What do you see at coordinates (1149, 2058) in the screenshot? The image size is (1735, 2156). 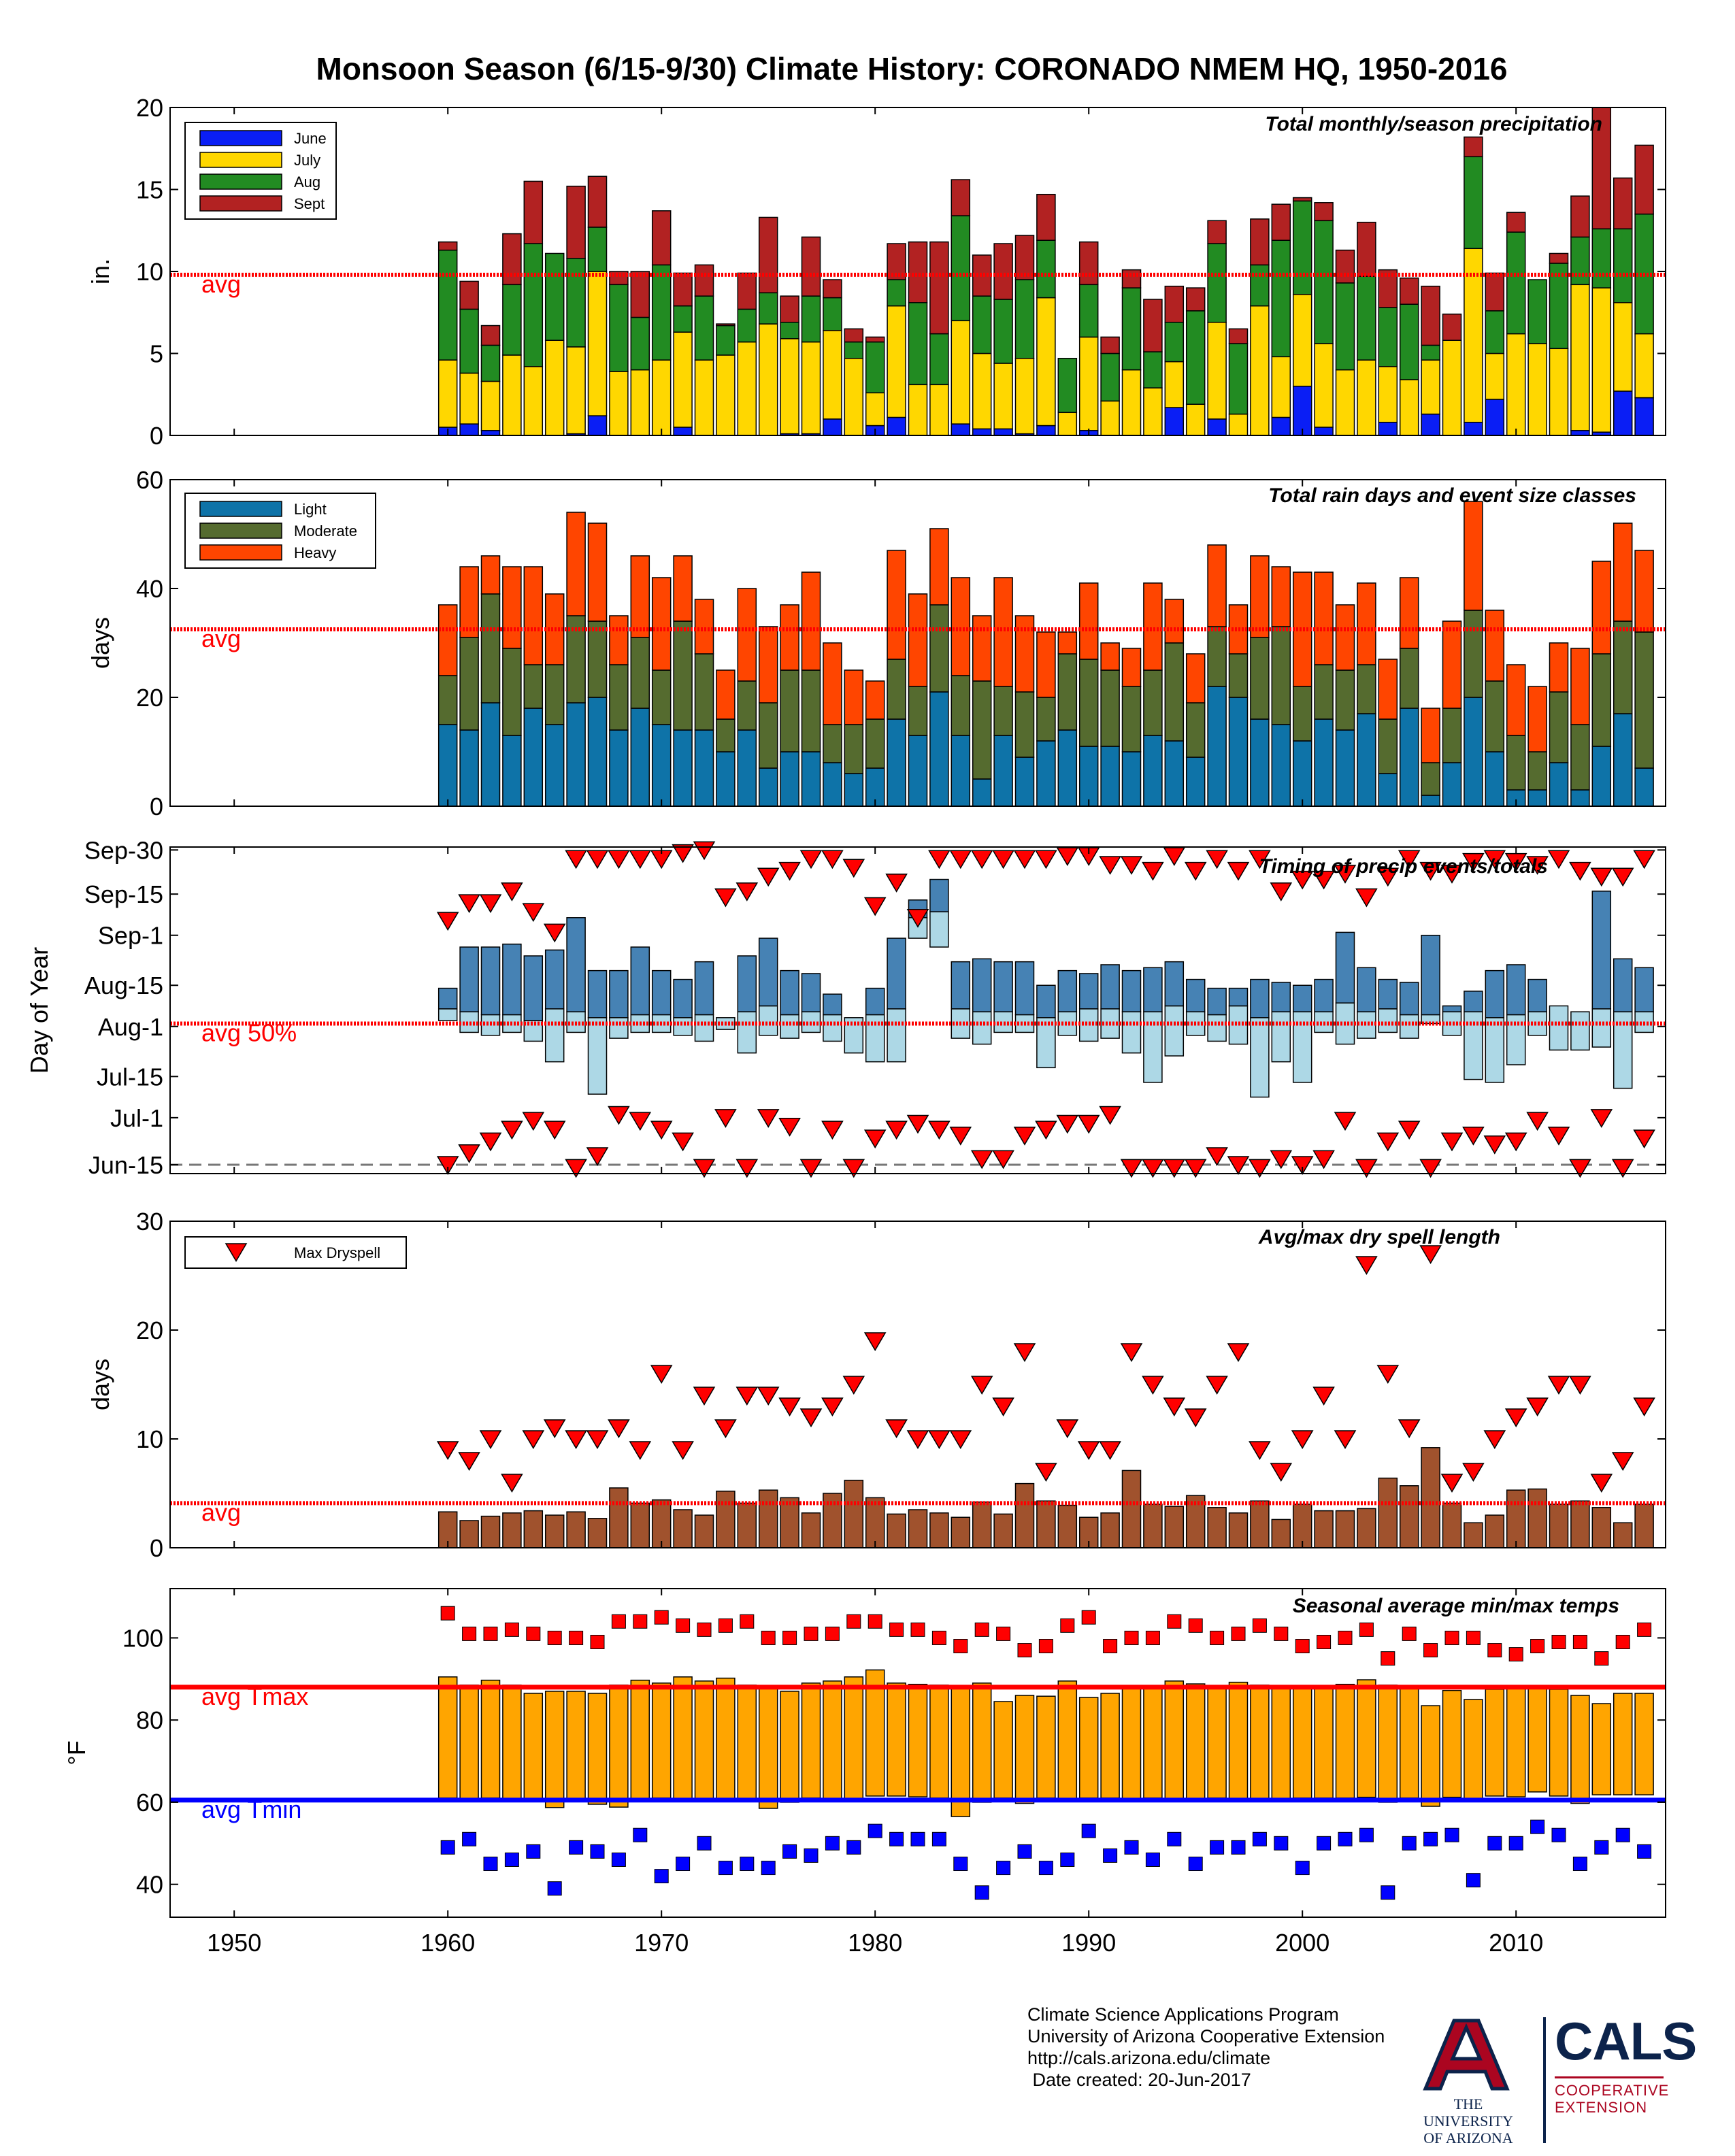 I see `footer-line-url: http://cals.arizona.edu/climate` at bounding box center [1149, 2058].